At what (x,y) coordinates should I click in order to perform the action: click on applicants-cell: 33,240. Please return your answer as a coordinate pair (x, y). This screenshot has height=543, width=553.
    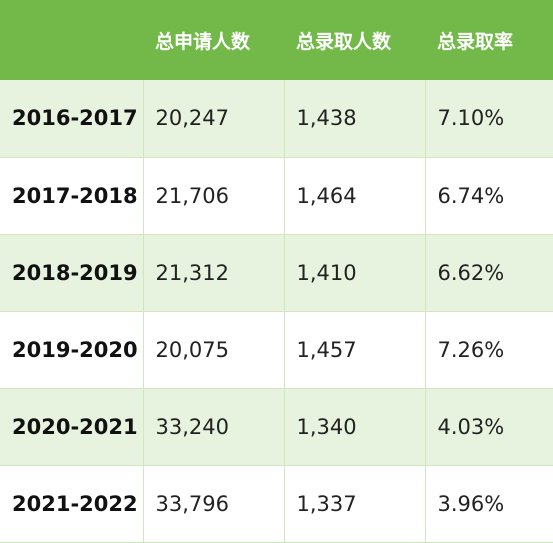
    Looking at the image, I should click on (214, 427).